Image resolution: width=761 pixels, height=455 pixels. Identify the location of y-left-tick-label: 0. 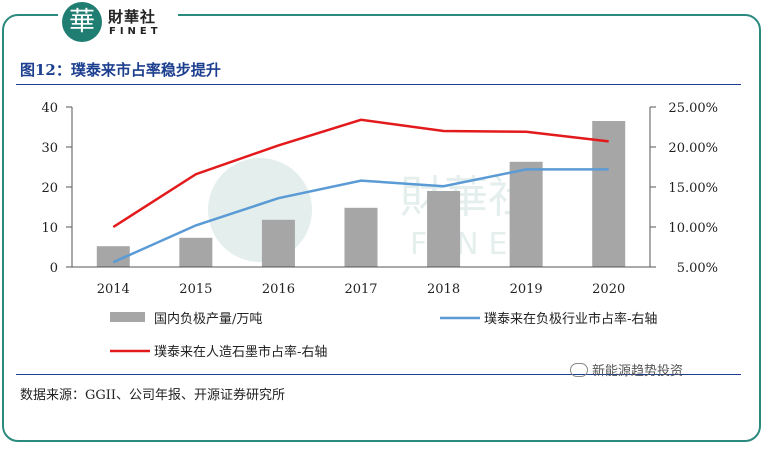
(54, 268).